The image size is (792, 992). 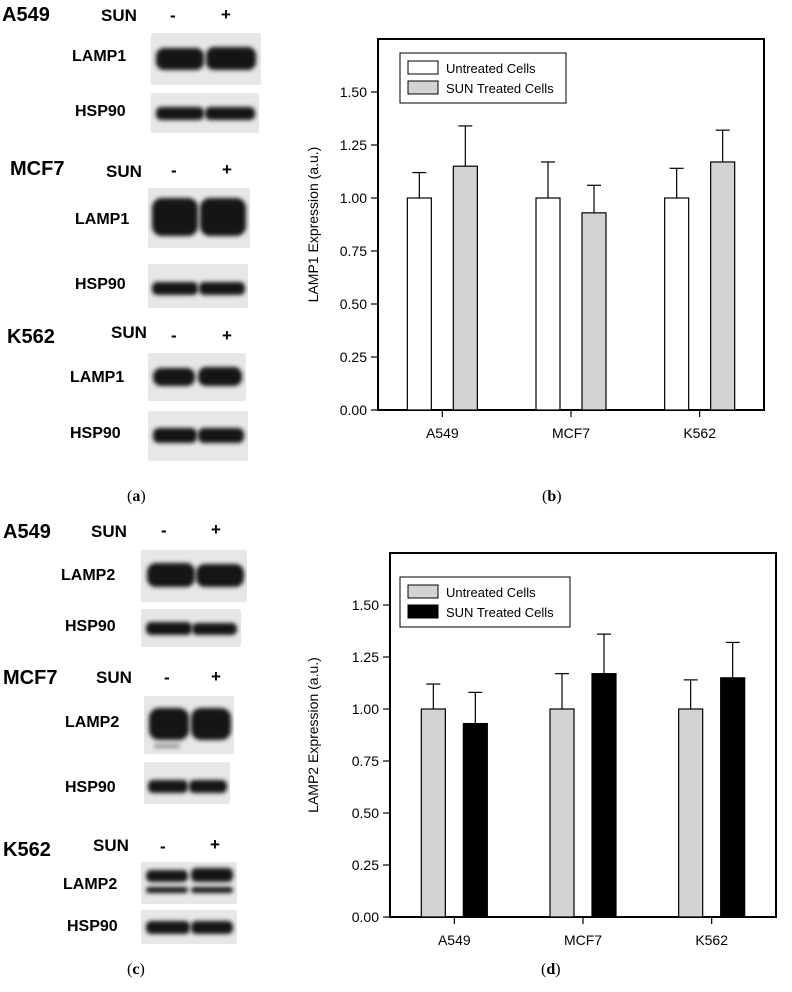 I want to click on y-axis-label: LAMP2 Expression (a.u.), so click(x=313, y=735).